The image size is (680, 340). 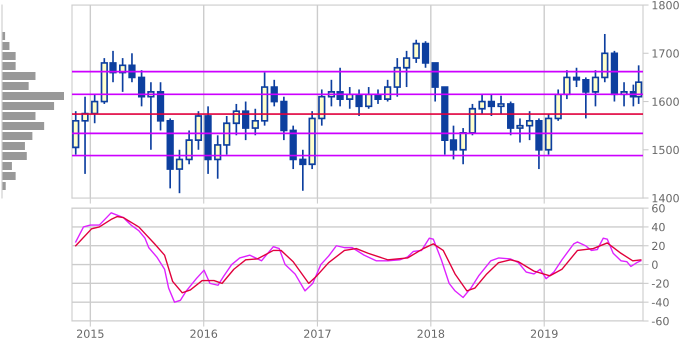 What do you see at coordinates (544, 334) in the screenshot?
I see `x-tick-label: 2019` at bounding box center [544, 334].